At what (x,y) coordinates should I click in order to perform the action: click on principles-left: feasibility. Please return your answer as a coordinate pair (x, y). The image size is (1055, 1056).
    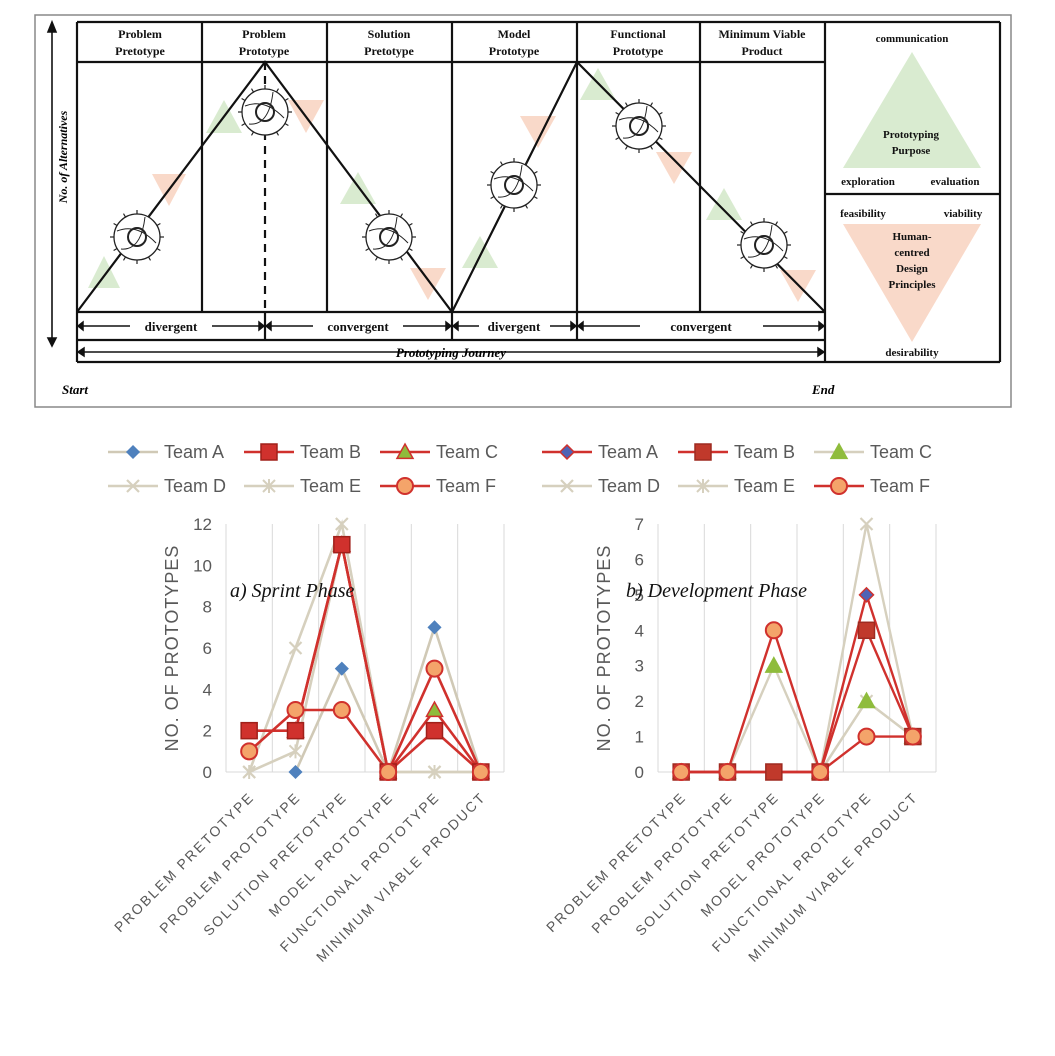
    Looking at the image, I should click on (863, 214).